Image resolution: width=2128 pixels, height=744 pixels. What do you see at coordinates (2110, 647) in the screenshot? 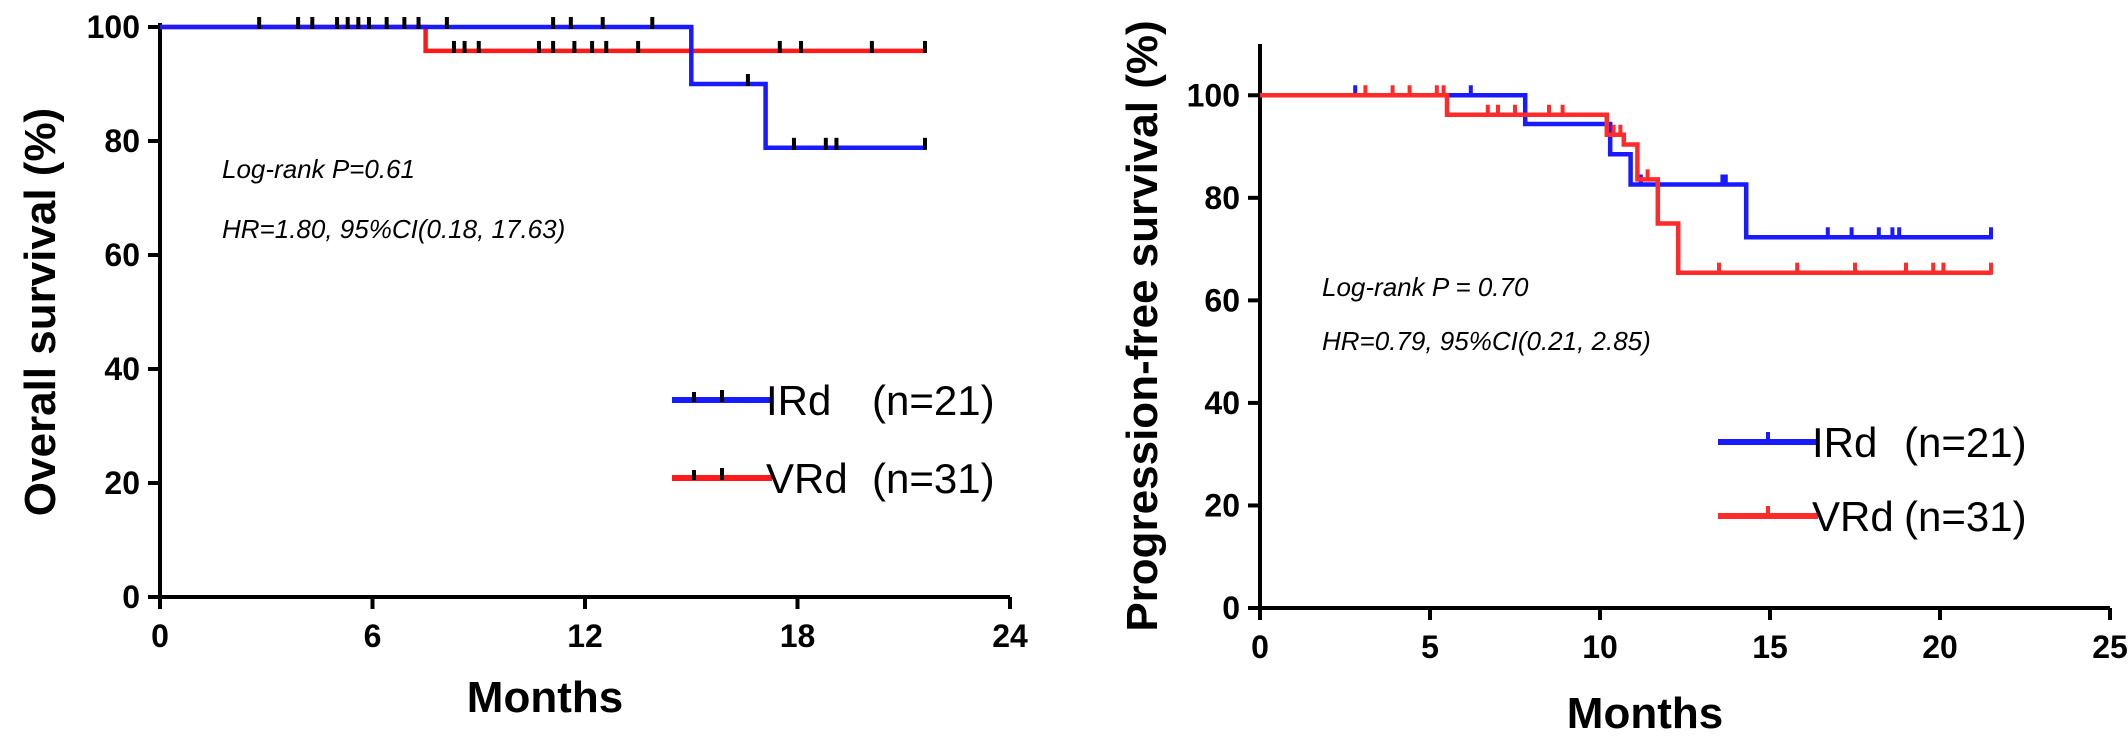
I see `x-tick-label: 25` at bounding box center [2110, 647].